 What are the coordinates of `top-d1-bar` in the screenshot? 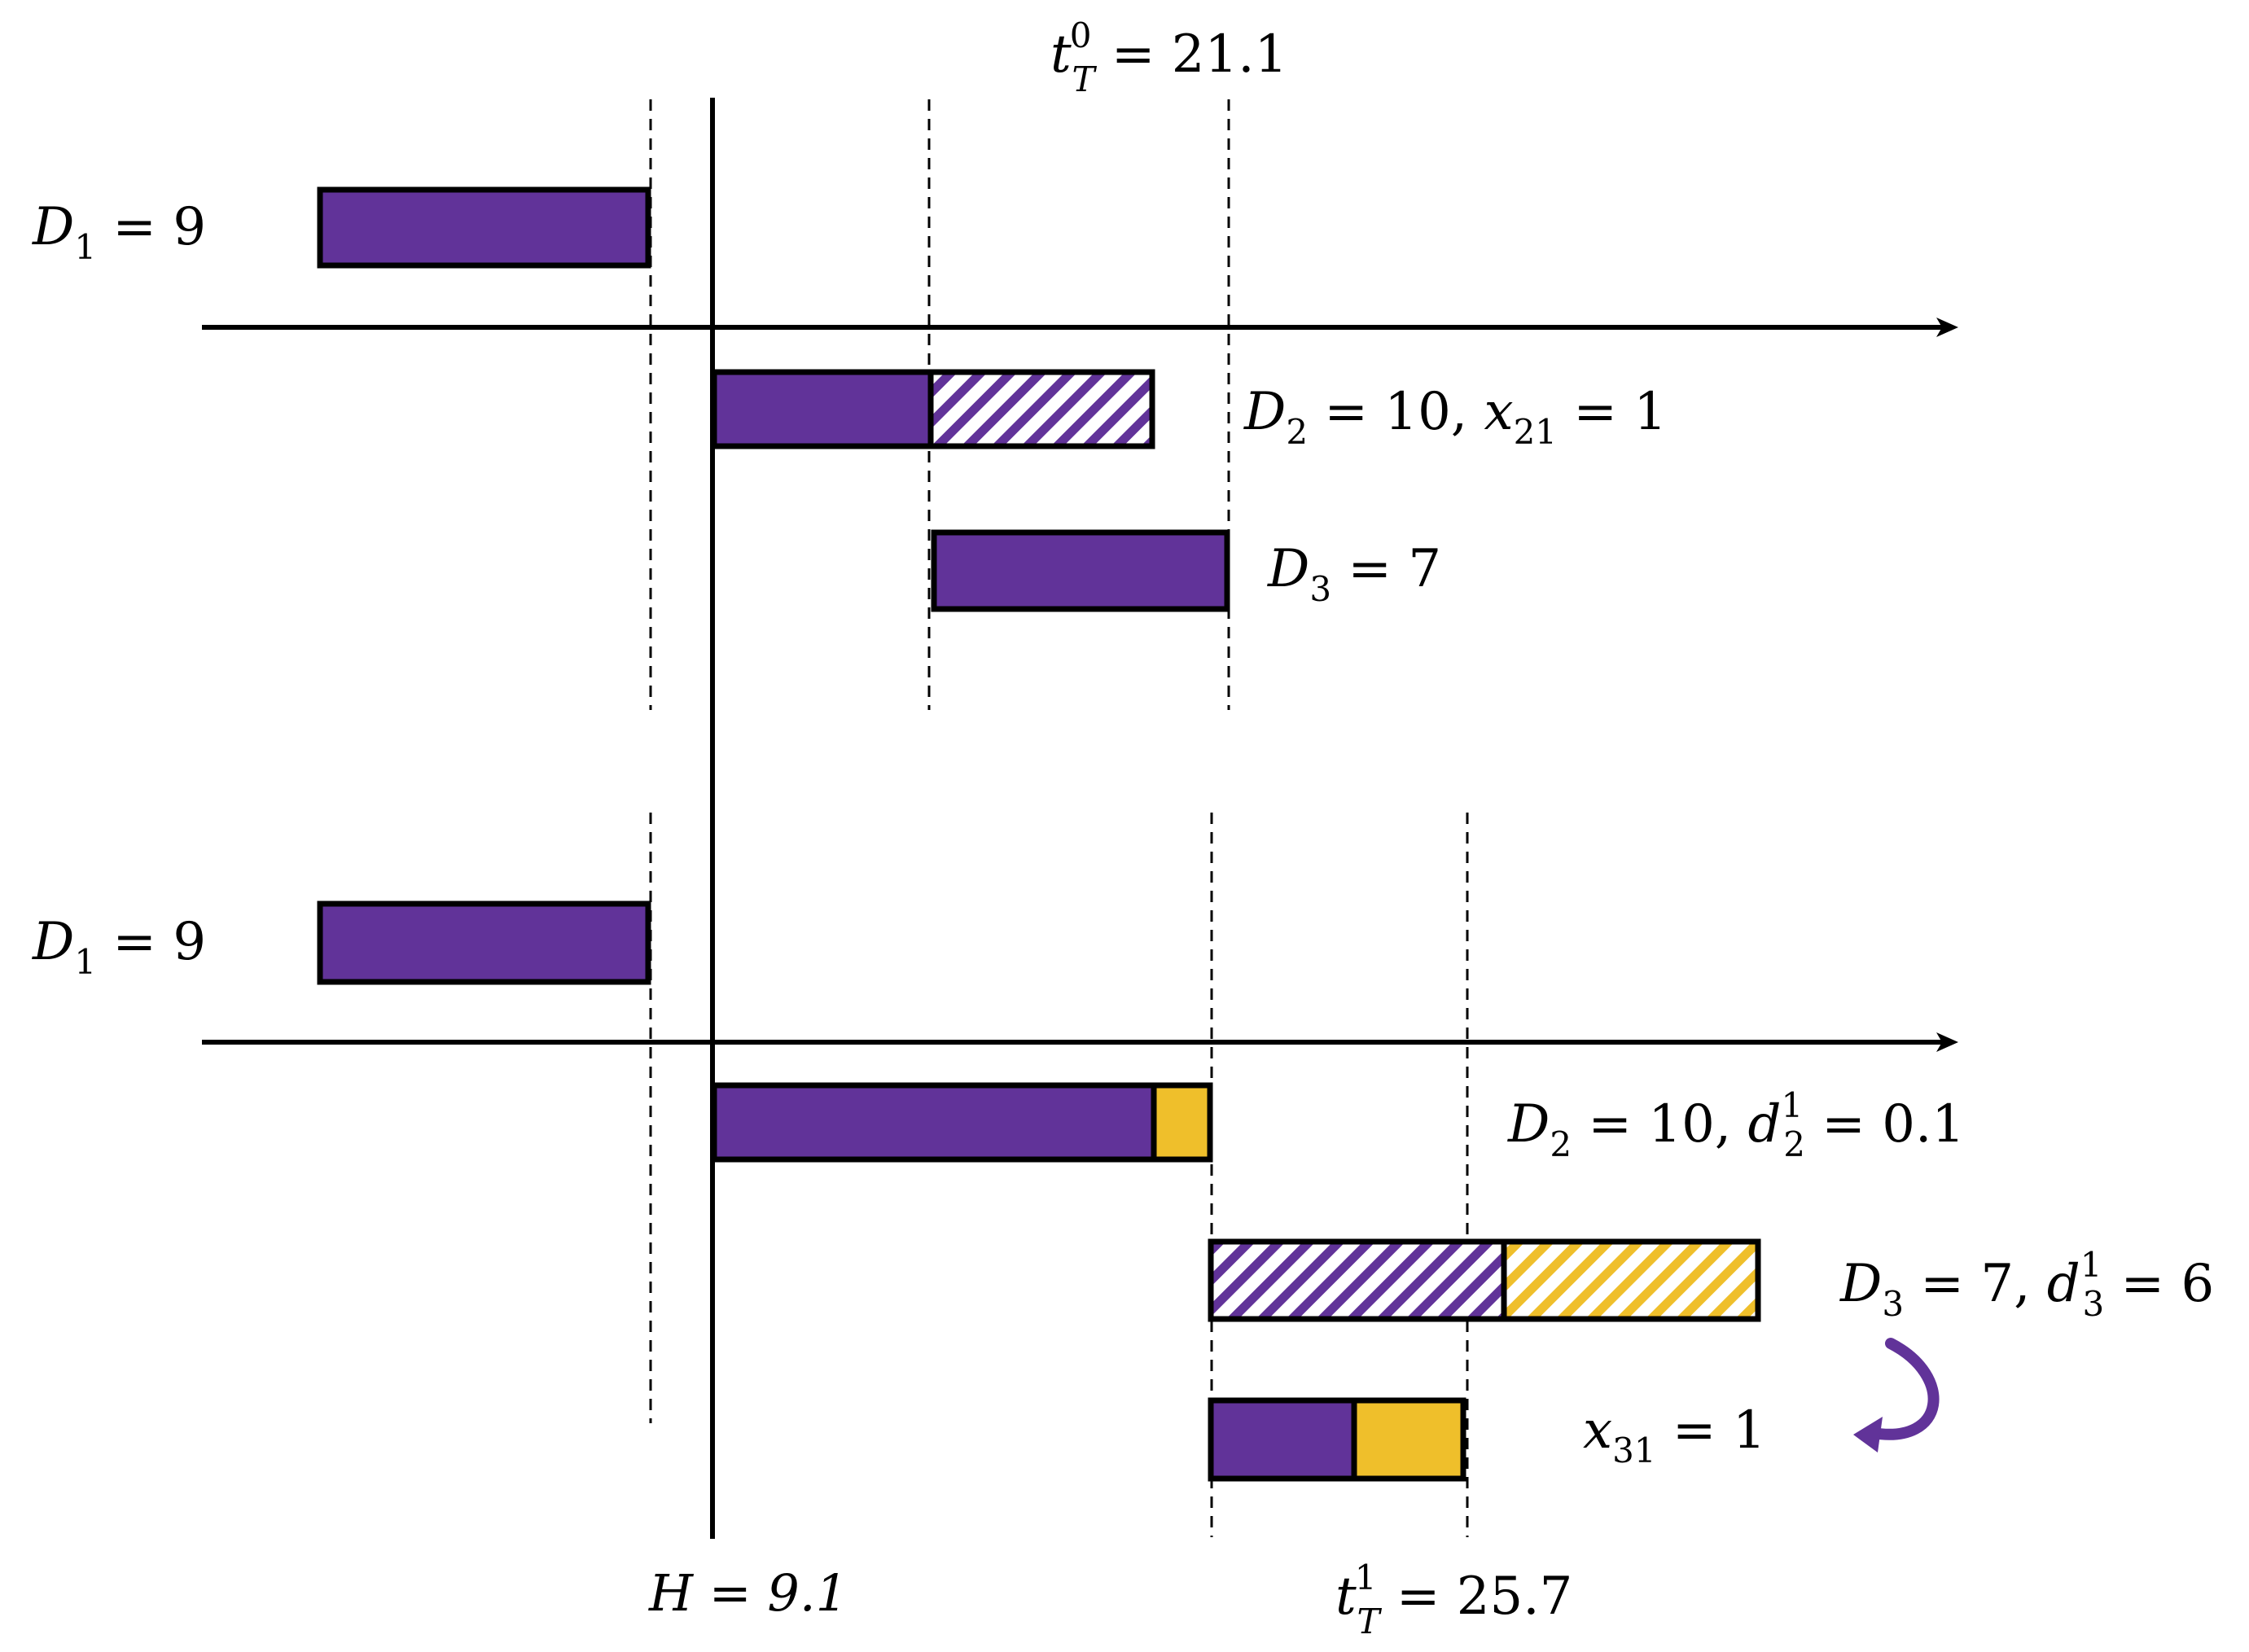 It's located at (484, 227).